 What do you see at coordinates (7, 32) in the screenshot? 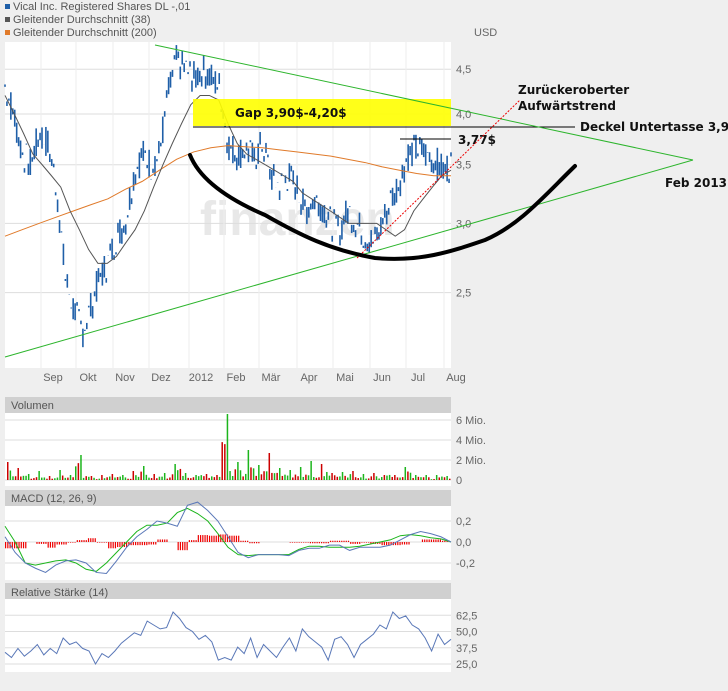
I see `legend-swatch-ma200` at bounding box center [7, 32].